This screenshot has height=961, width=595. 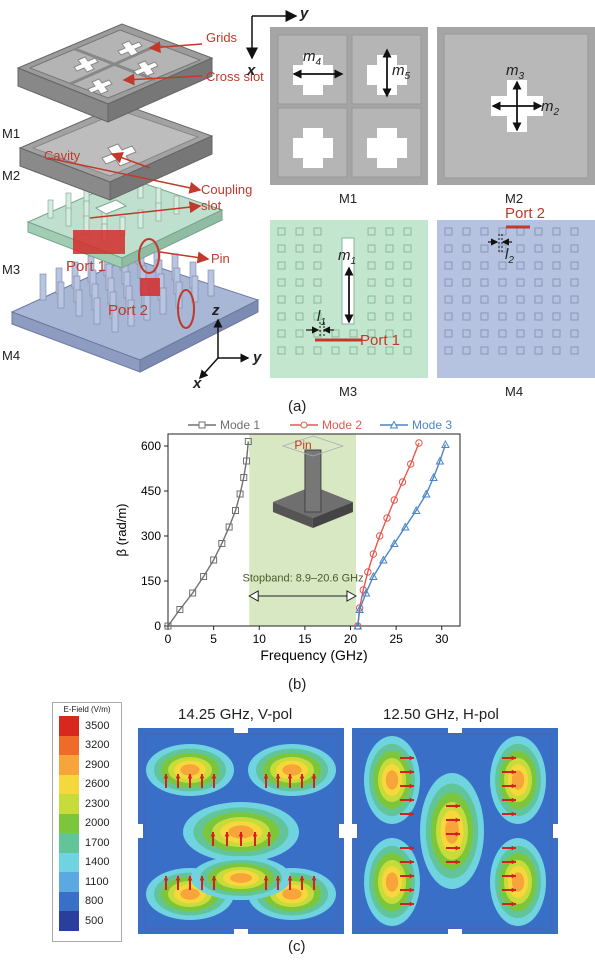 What do you see at coordinates (11, 175) in the screenshot?
I see `layer-label-m2: M2` at bounding box center [11, 175].